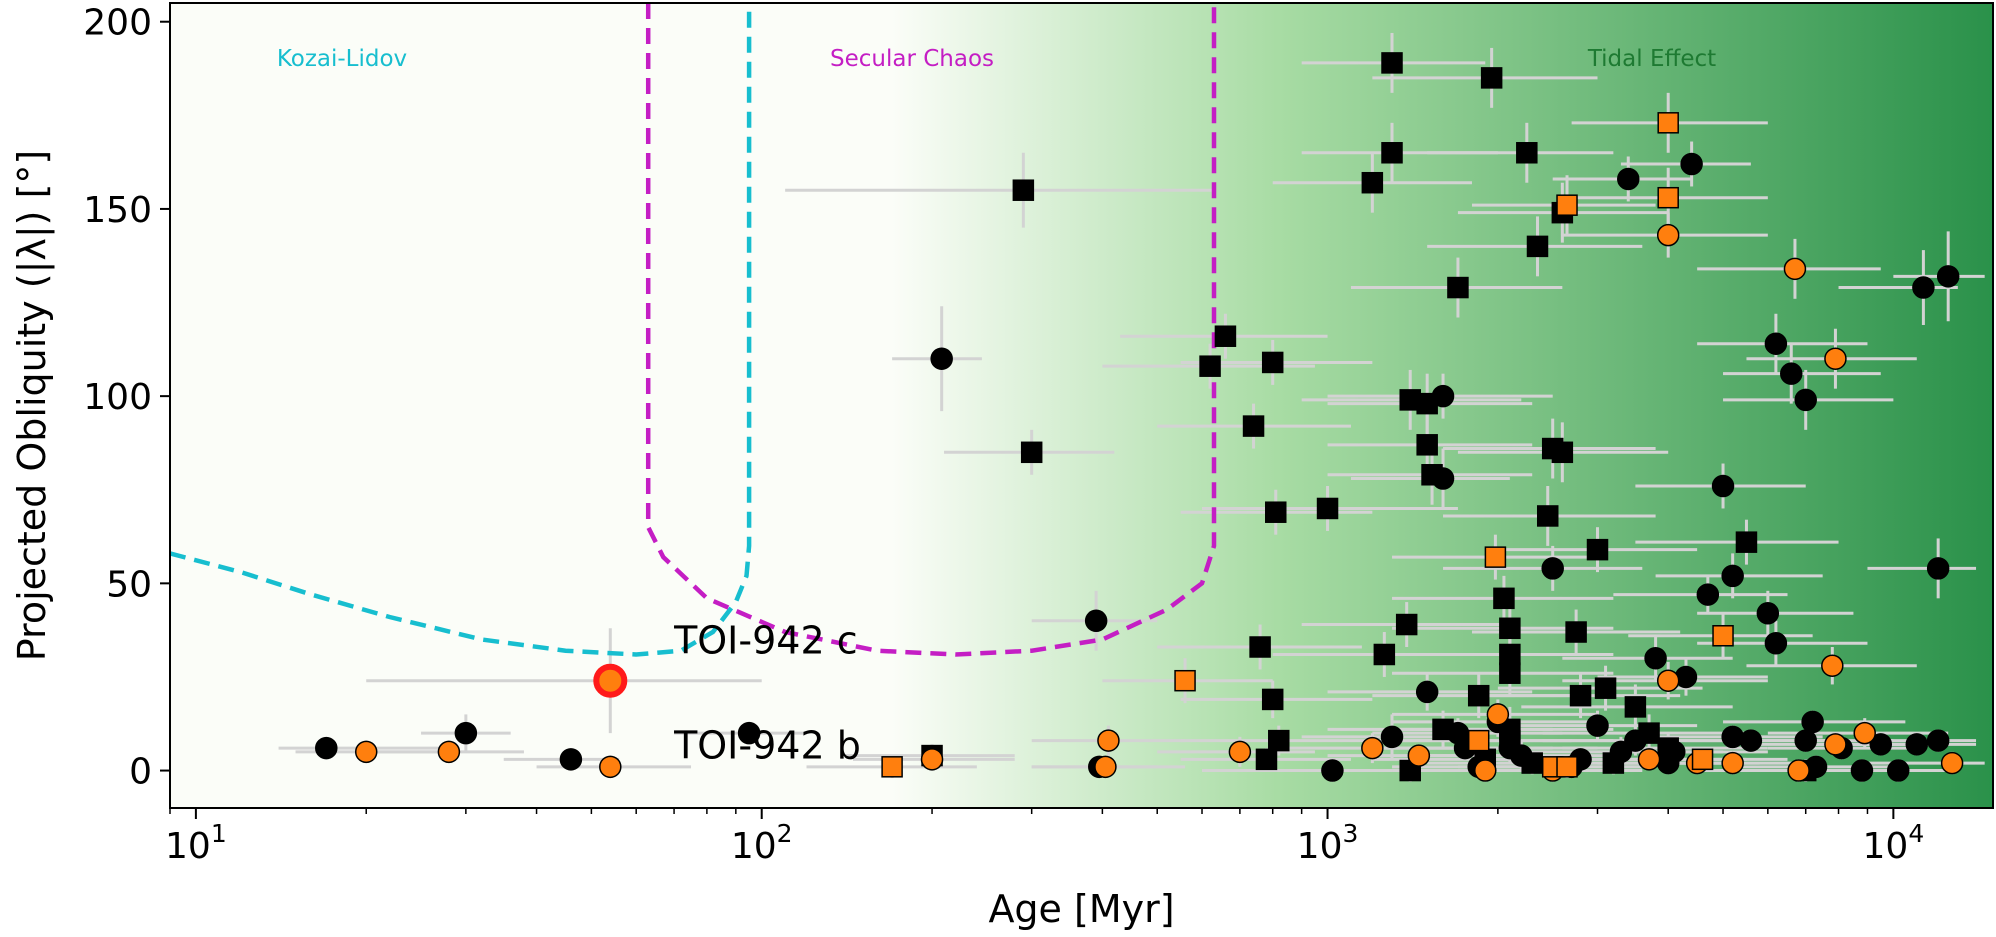 Image resolution: width=1996 pixels, height=937 pixels. What do you see at coordinates (32, 405) in the screenshot?
I see `y-axis-label: Projected Obliquity (|λ|) [°]` at bounding box center [32, 405].